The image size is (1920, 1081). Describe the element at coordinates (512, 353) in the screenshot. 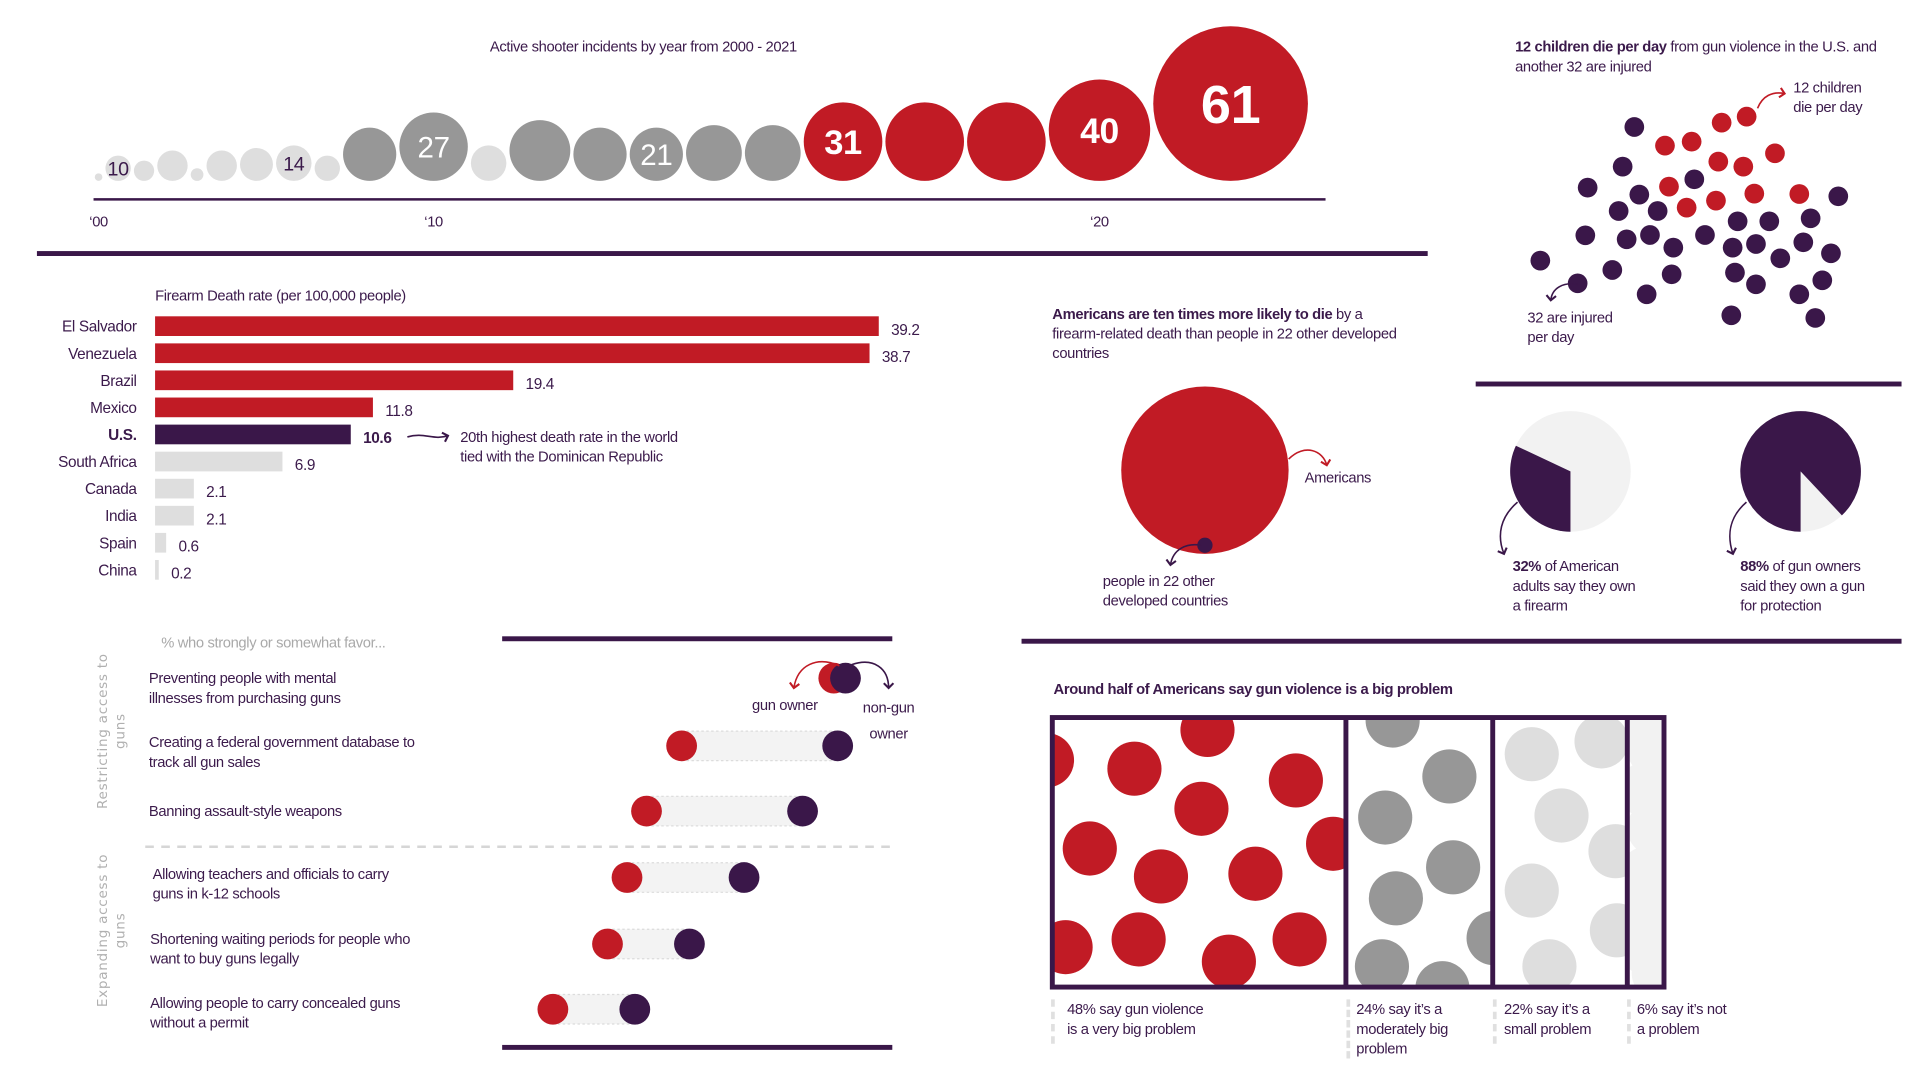

I see `bar-venezuela` at that location.